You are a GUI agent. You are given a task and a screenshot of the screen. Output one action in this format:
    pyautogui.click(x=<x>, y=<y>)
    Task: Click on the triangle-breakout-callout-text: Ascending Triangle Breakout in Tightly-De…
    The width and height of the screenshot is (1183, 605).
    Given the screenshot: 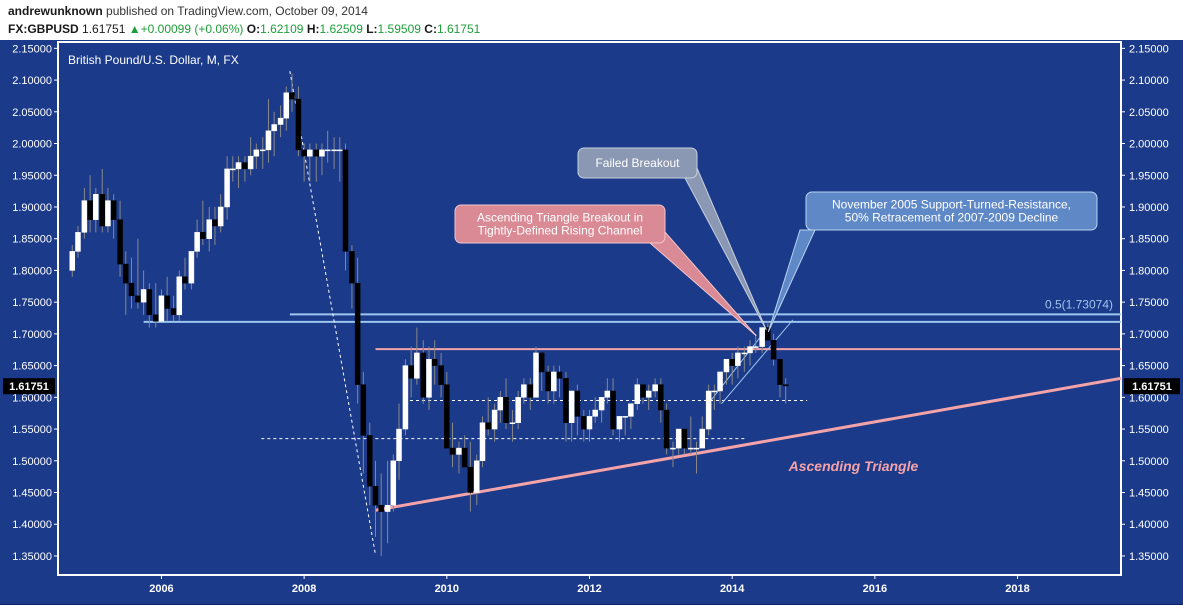 What is the action you would take?
    pyautogui.click(x=560, y=224)
    